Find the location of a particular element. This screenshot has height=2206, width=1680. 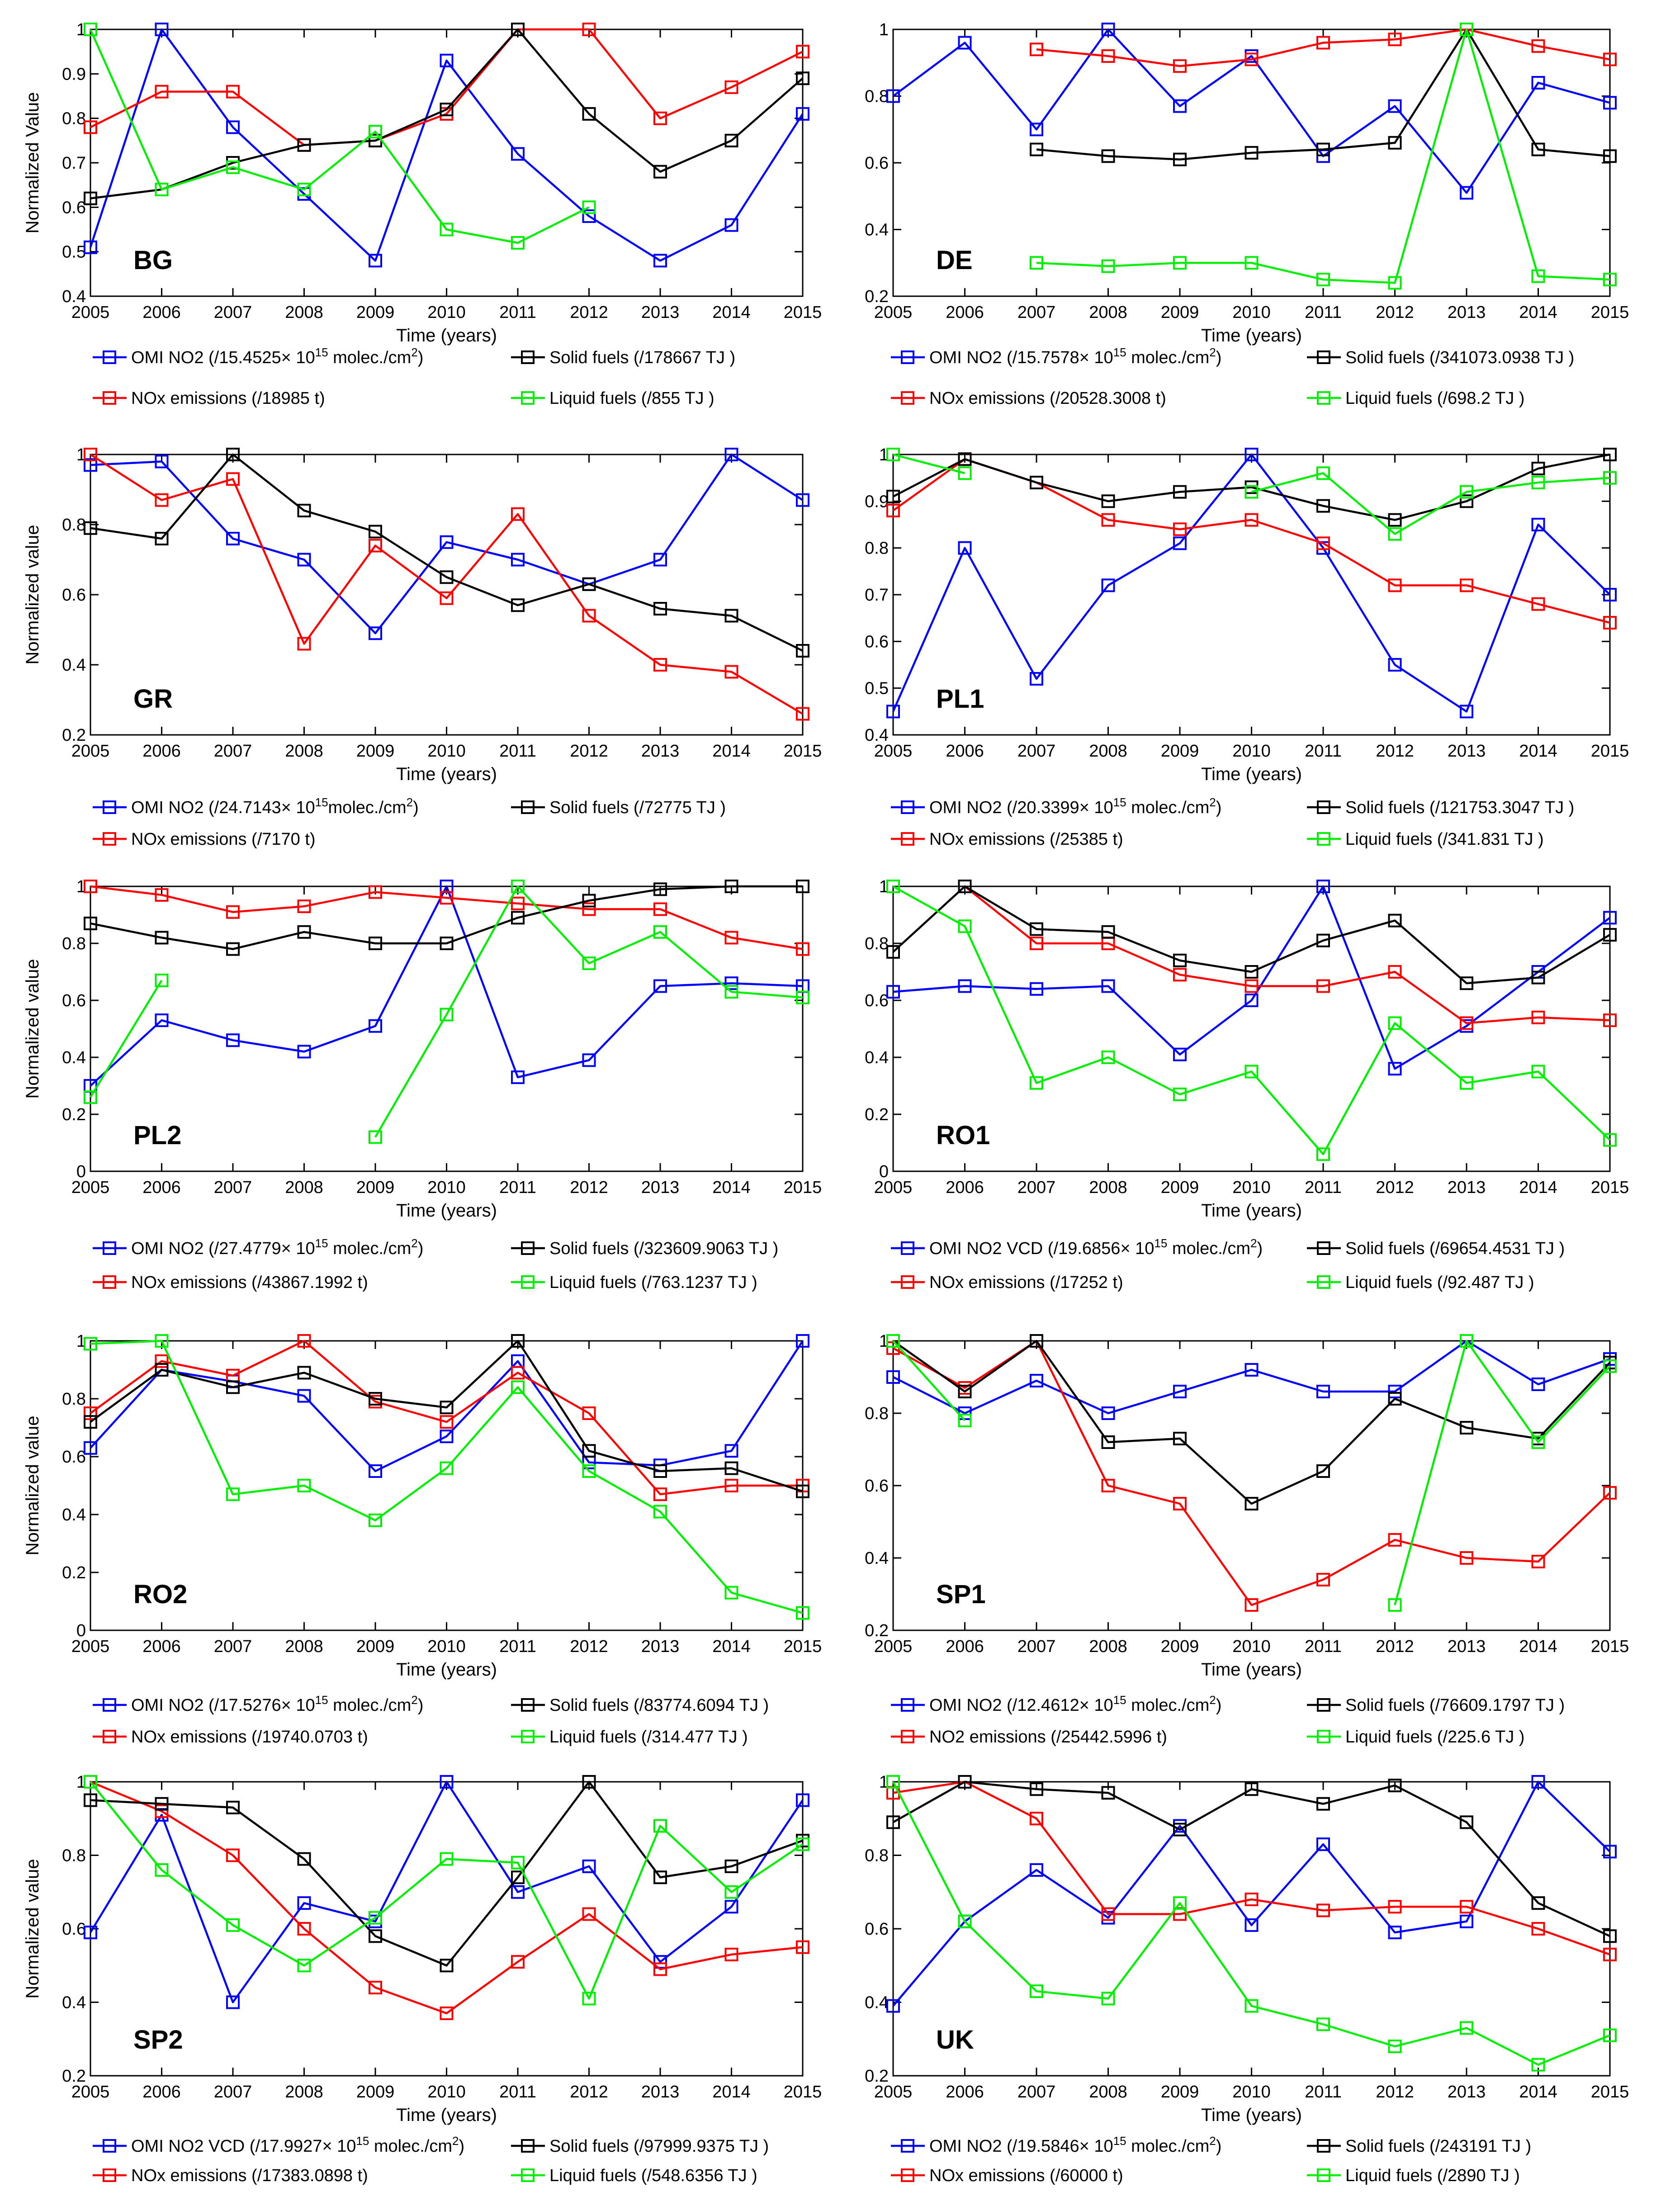

y-tick-label: 0.8 is located at coordinates (74, 525).